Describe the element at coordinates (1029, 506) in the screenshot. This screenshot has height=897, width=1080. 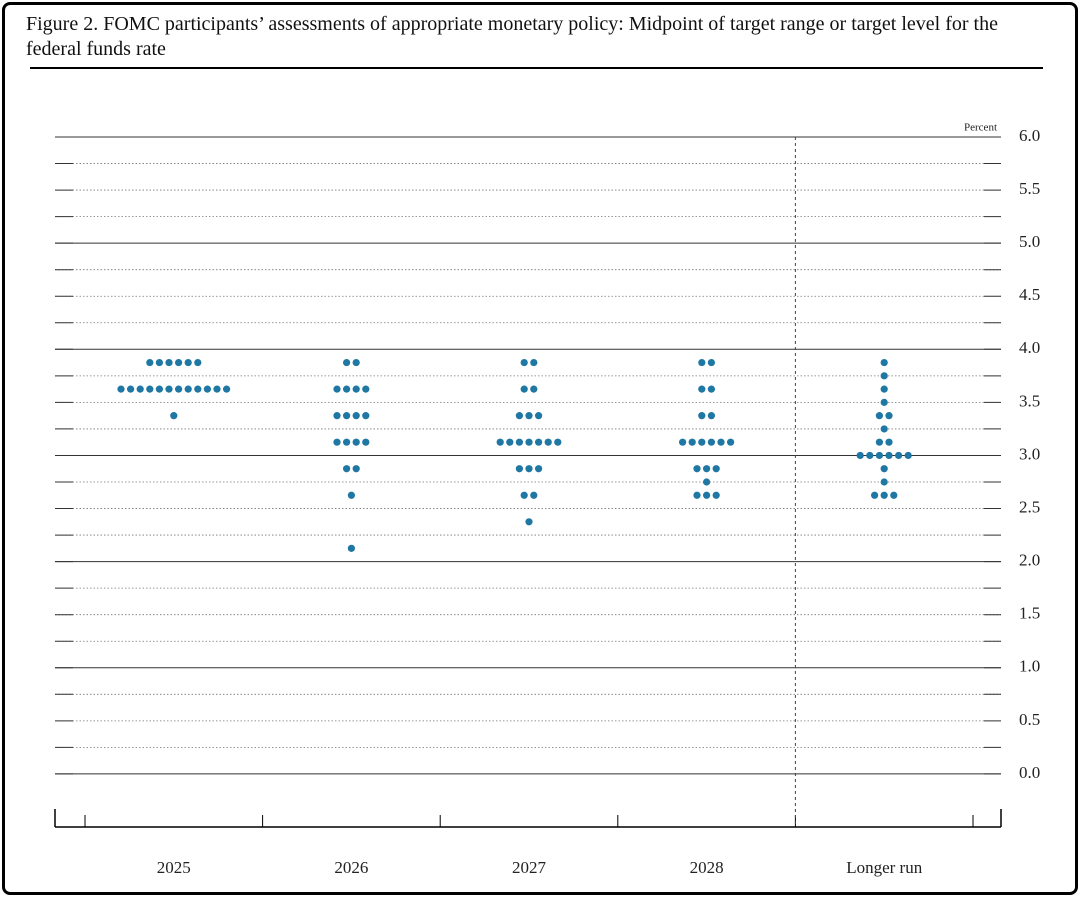
I see `y-tick-label: 2.5` at that location.